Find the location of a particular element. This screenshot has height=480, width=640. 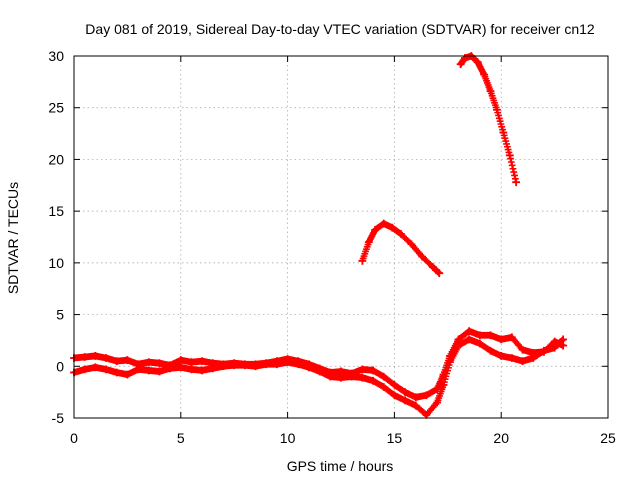

series-trace-a is located at coordinates (319, 364).